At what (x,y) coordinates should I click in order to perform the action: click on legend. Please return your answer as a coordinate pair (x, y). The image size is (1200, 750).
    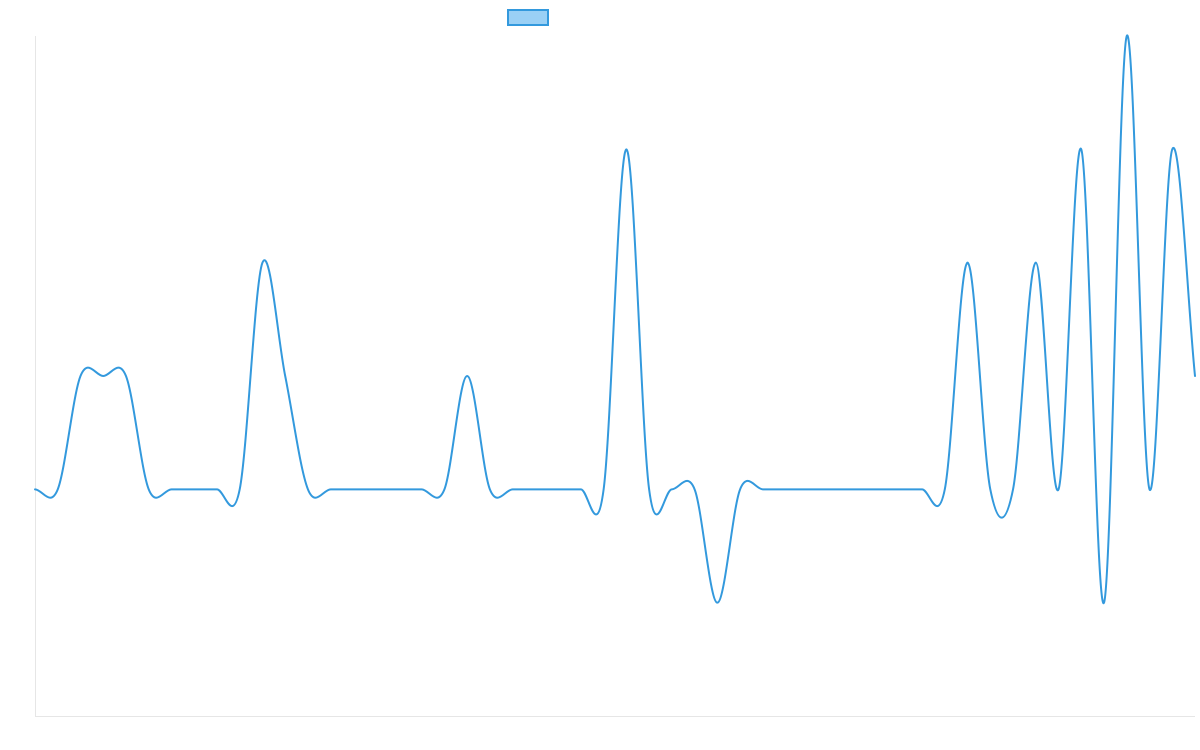
    Looking at the image, I should click on (528, 17).